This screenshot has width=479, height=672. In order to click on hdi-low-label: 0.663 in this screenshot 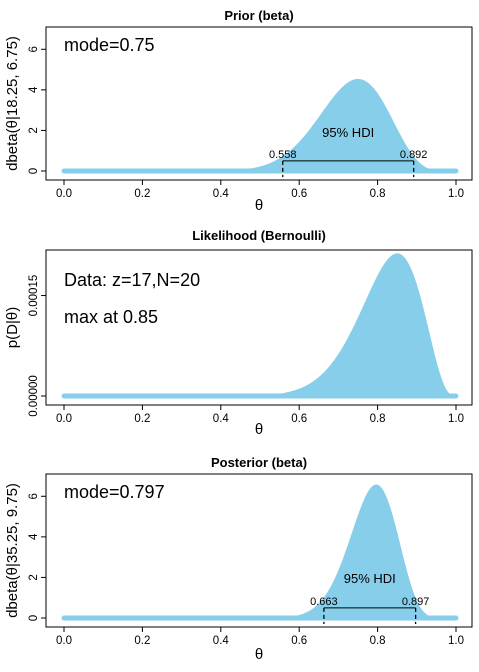, I will do `click(324, 602)`.